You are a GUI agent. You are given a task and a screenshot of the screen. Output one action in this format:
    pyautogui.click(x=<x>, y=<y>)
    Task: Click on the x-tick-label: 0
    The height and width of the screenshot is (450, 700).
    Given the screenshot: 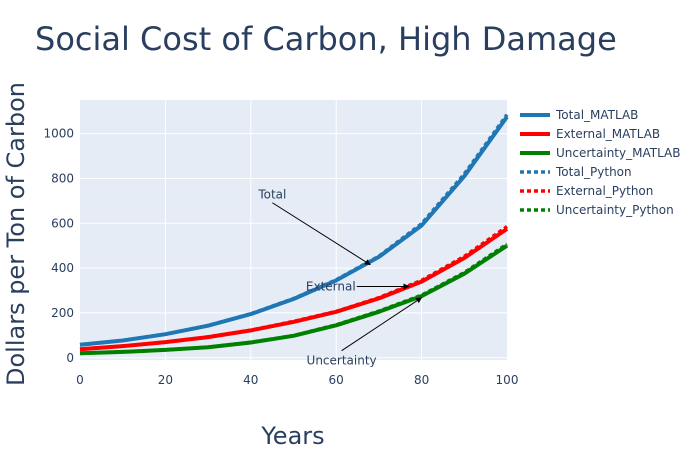 What is the action you would take?
    pyautogui.click(x=80, y=380)
    